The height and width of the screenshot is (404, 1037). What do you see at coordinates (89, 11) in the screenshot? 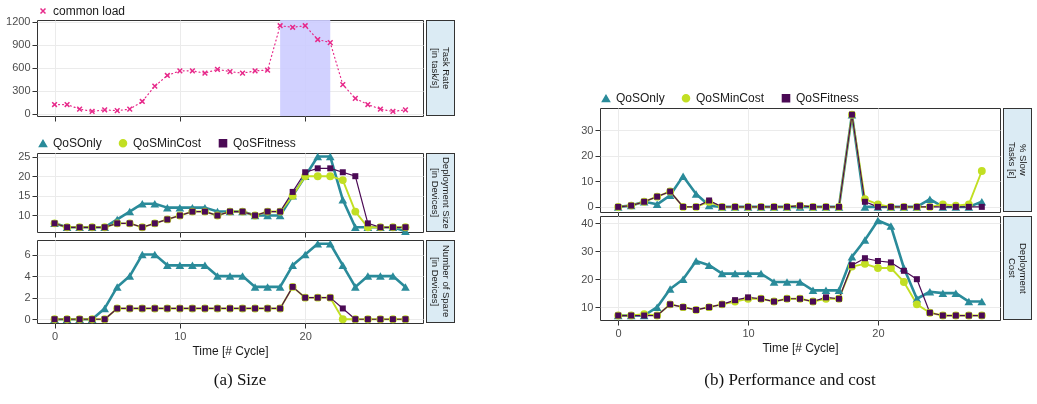
I see `legend-label: common load` at bounding box center [89, 11].